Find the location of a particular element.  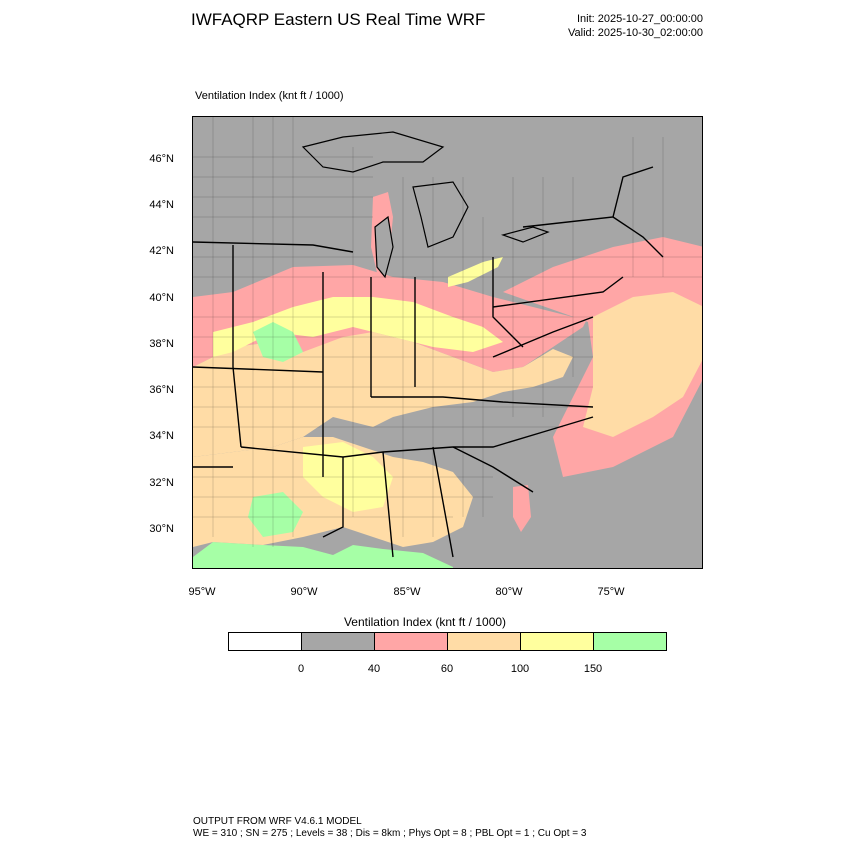

lat-label-42: 42°N is located at coordinates (161, 251).